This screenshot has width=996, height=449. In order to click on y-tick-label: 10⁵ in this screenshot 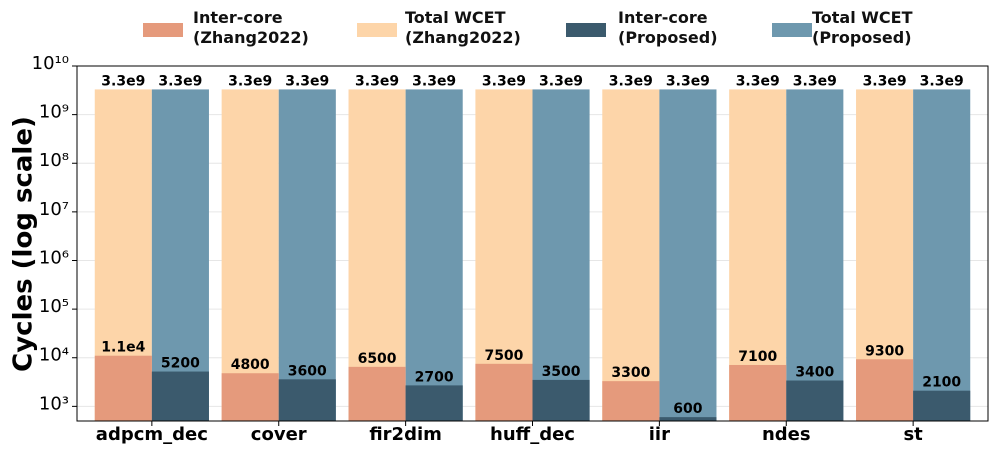, I will do `click(54, 306)`.